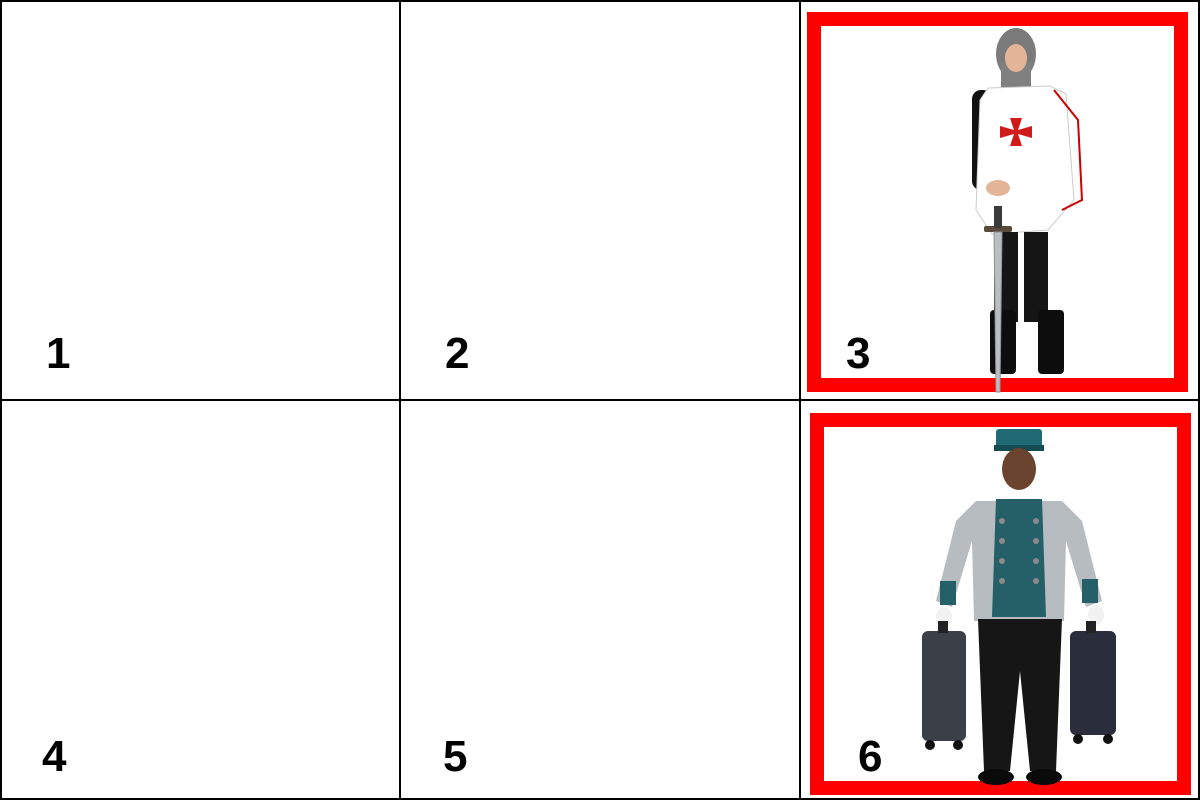  I want to click on cell-number: 4, so click(54, 756).